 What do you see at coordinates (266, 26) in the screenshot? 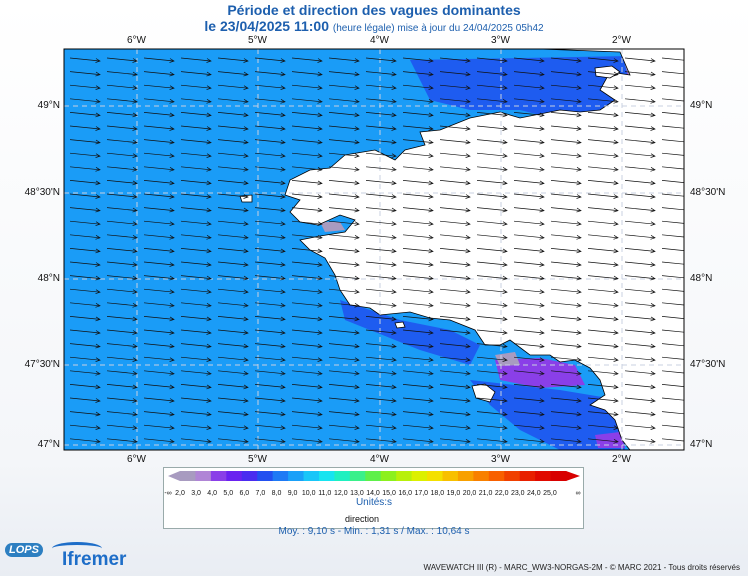
I see `subtitle-date: le 23/04/2025 11:00` at bounding box center [266, 26].